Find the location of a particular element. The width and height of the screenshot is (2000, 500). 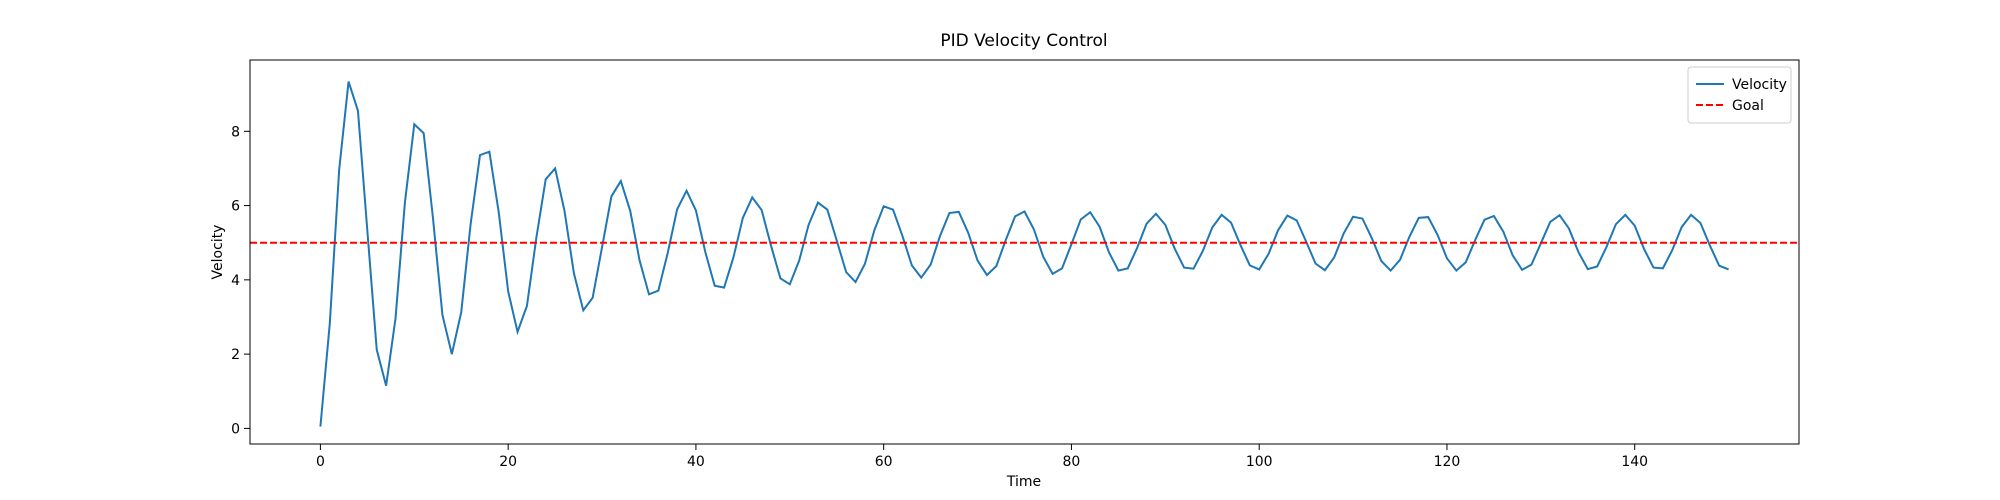

x-tick-label: 80 is located at coordinates (1072, 462).